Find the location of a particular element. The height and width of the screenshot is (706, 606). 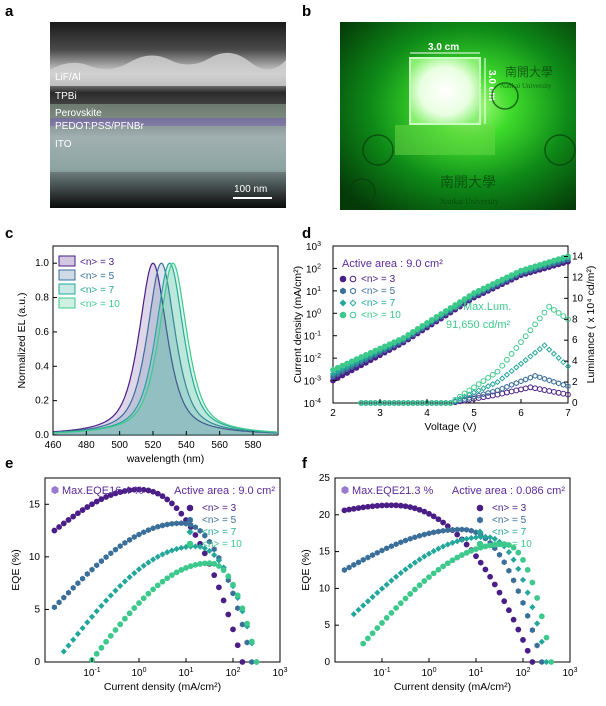

sem-layer-lifal: LiF/Al is located at coordinates (68, 77).